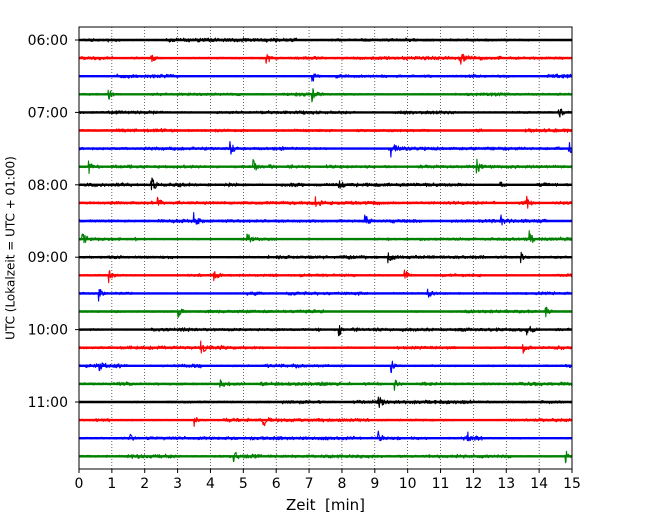  I want to click on x-tick-label: 11, so click(441, 484).